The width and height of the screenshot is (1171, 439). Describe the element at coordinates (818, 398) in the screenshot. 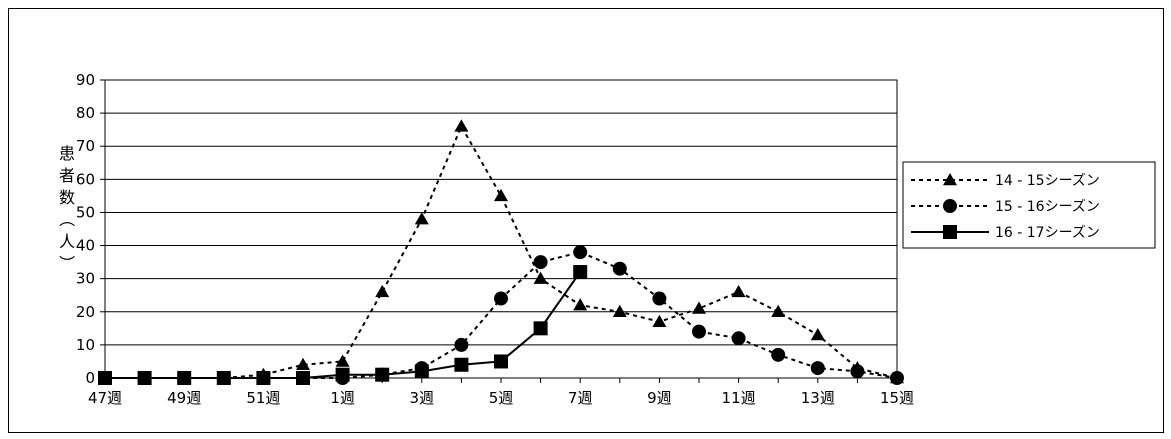

I see `x-tick-label: 13週` at that location.